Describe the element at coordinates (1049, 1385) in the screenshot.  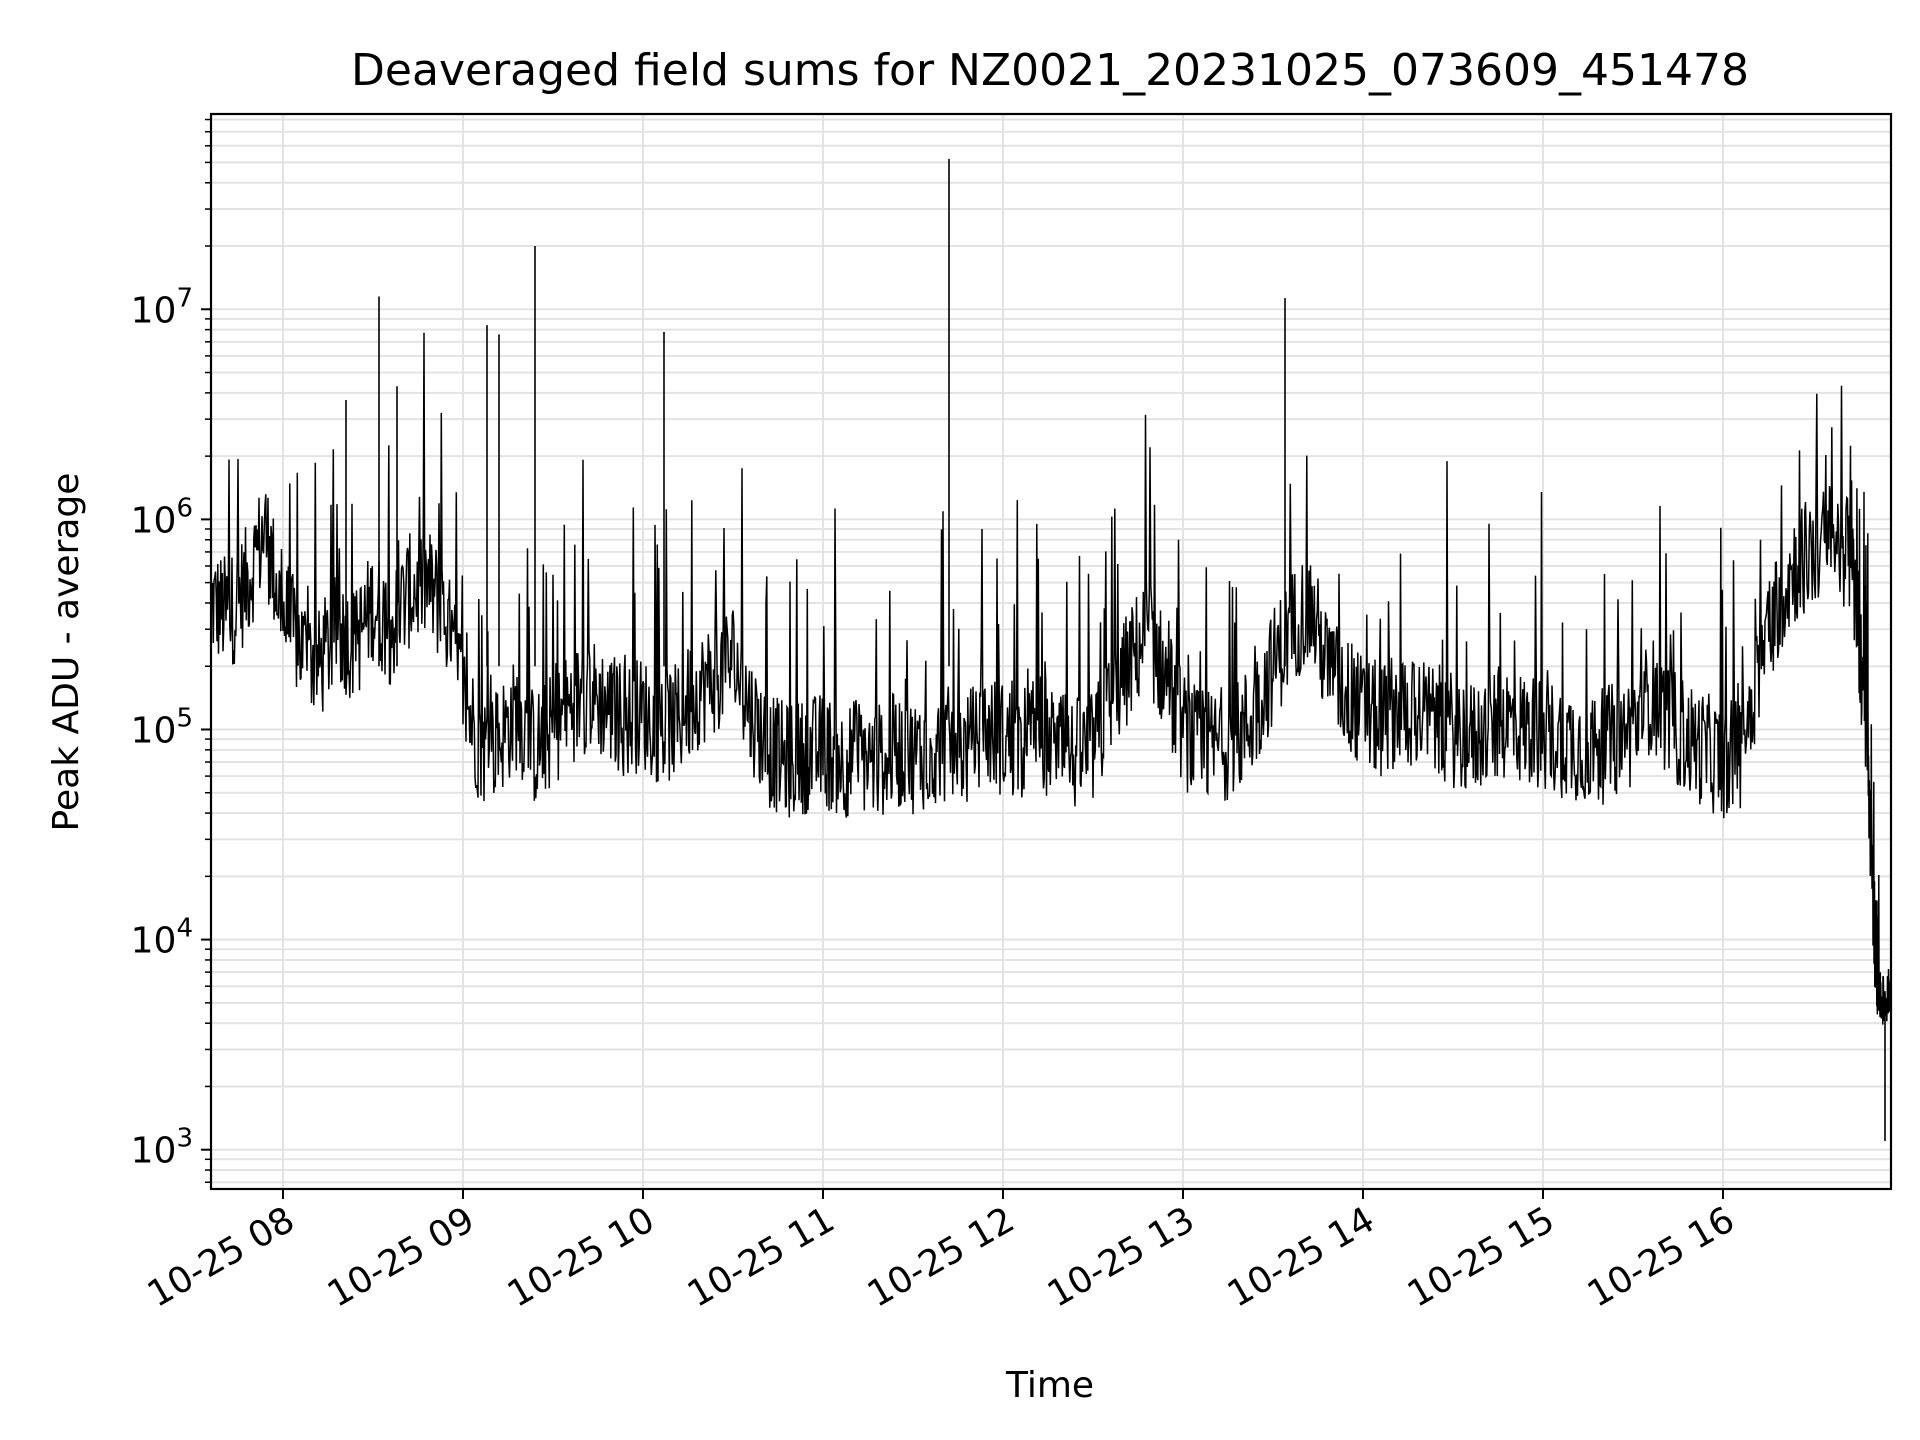
I see `x-axis-label: Time` at that location.